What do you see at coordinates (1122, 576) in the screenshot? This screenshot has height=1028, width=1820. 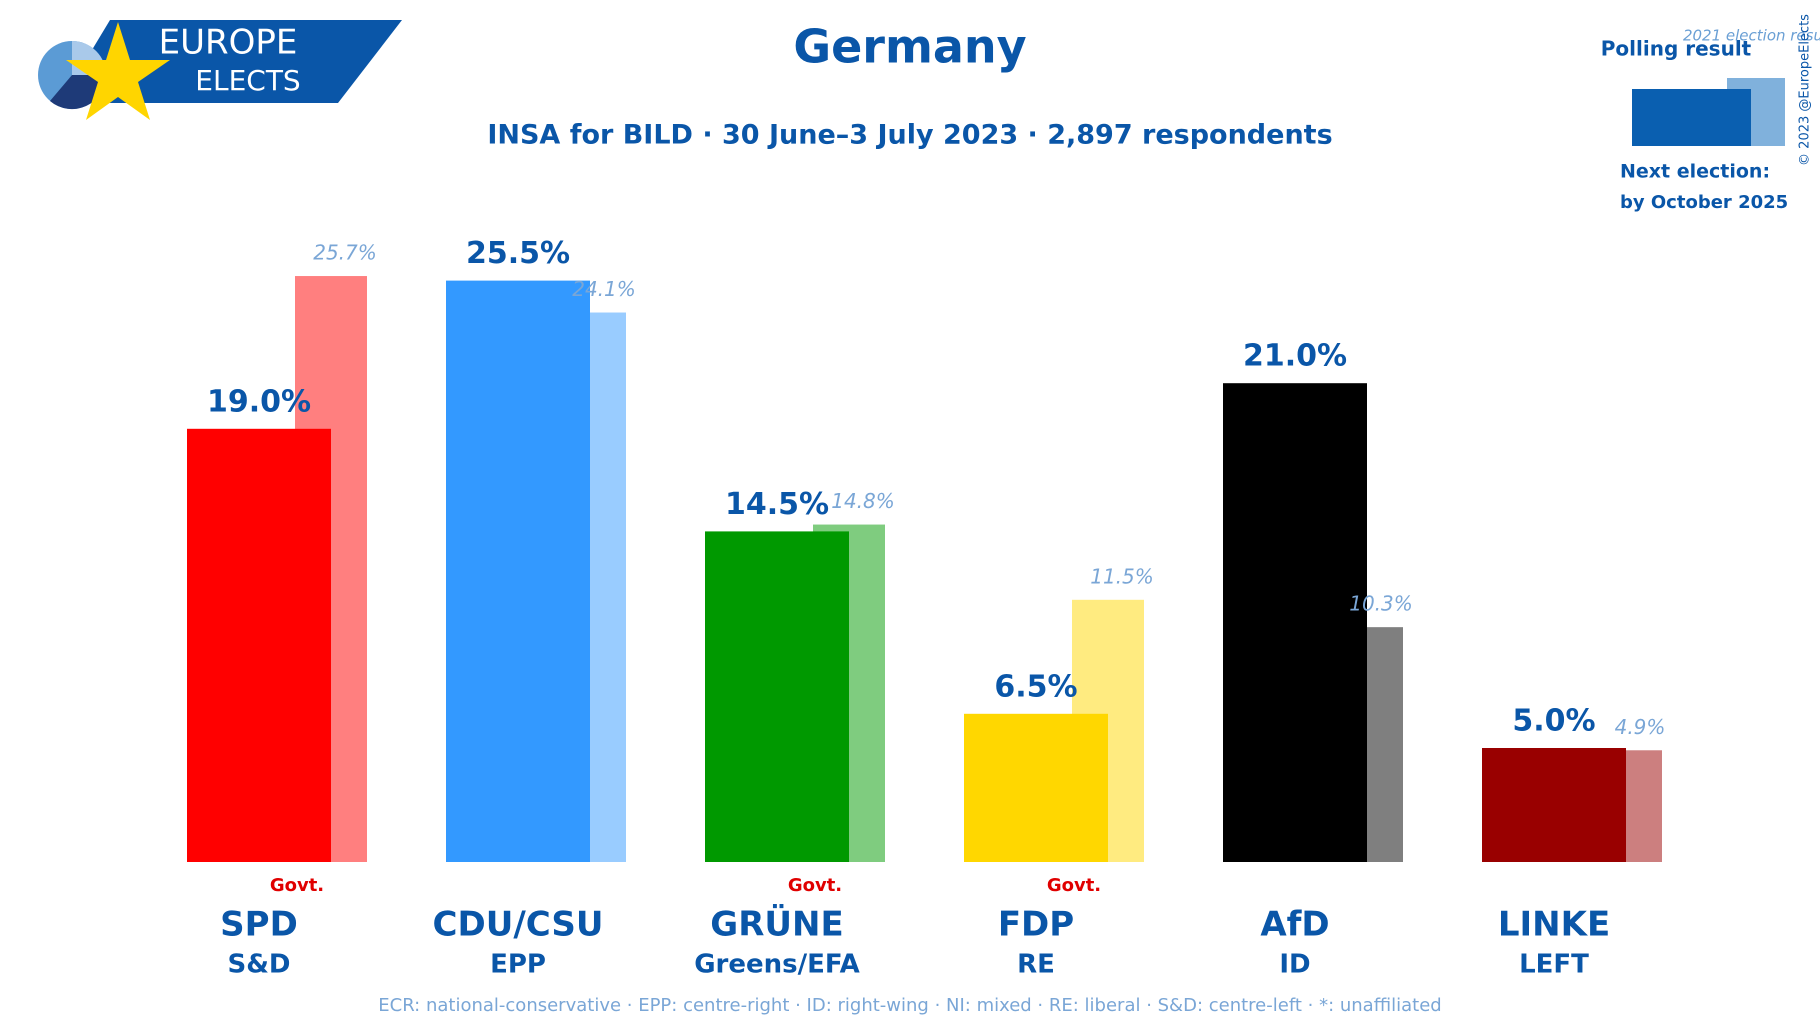 I see `previous-value-label: 11.5%` at bounding box center [1122, 576].